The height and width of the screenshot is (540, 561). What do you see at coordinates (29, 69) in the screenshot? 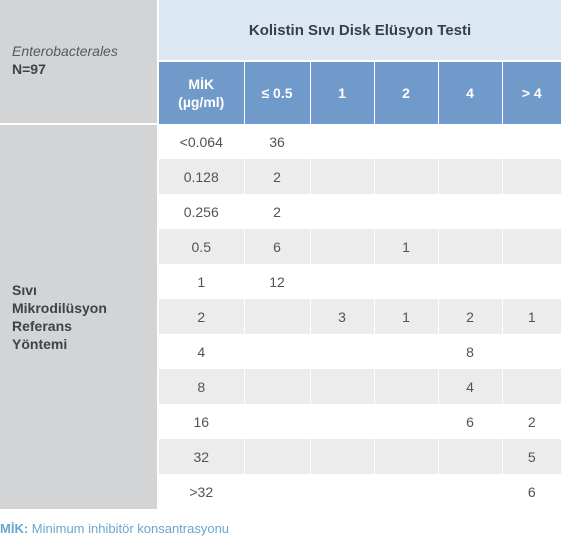
I see `sample-count: N=97` at bounding box center [29, 69].